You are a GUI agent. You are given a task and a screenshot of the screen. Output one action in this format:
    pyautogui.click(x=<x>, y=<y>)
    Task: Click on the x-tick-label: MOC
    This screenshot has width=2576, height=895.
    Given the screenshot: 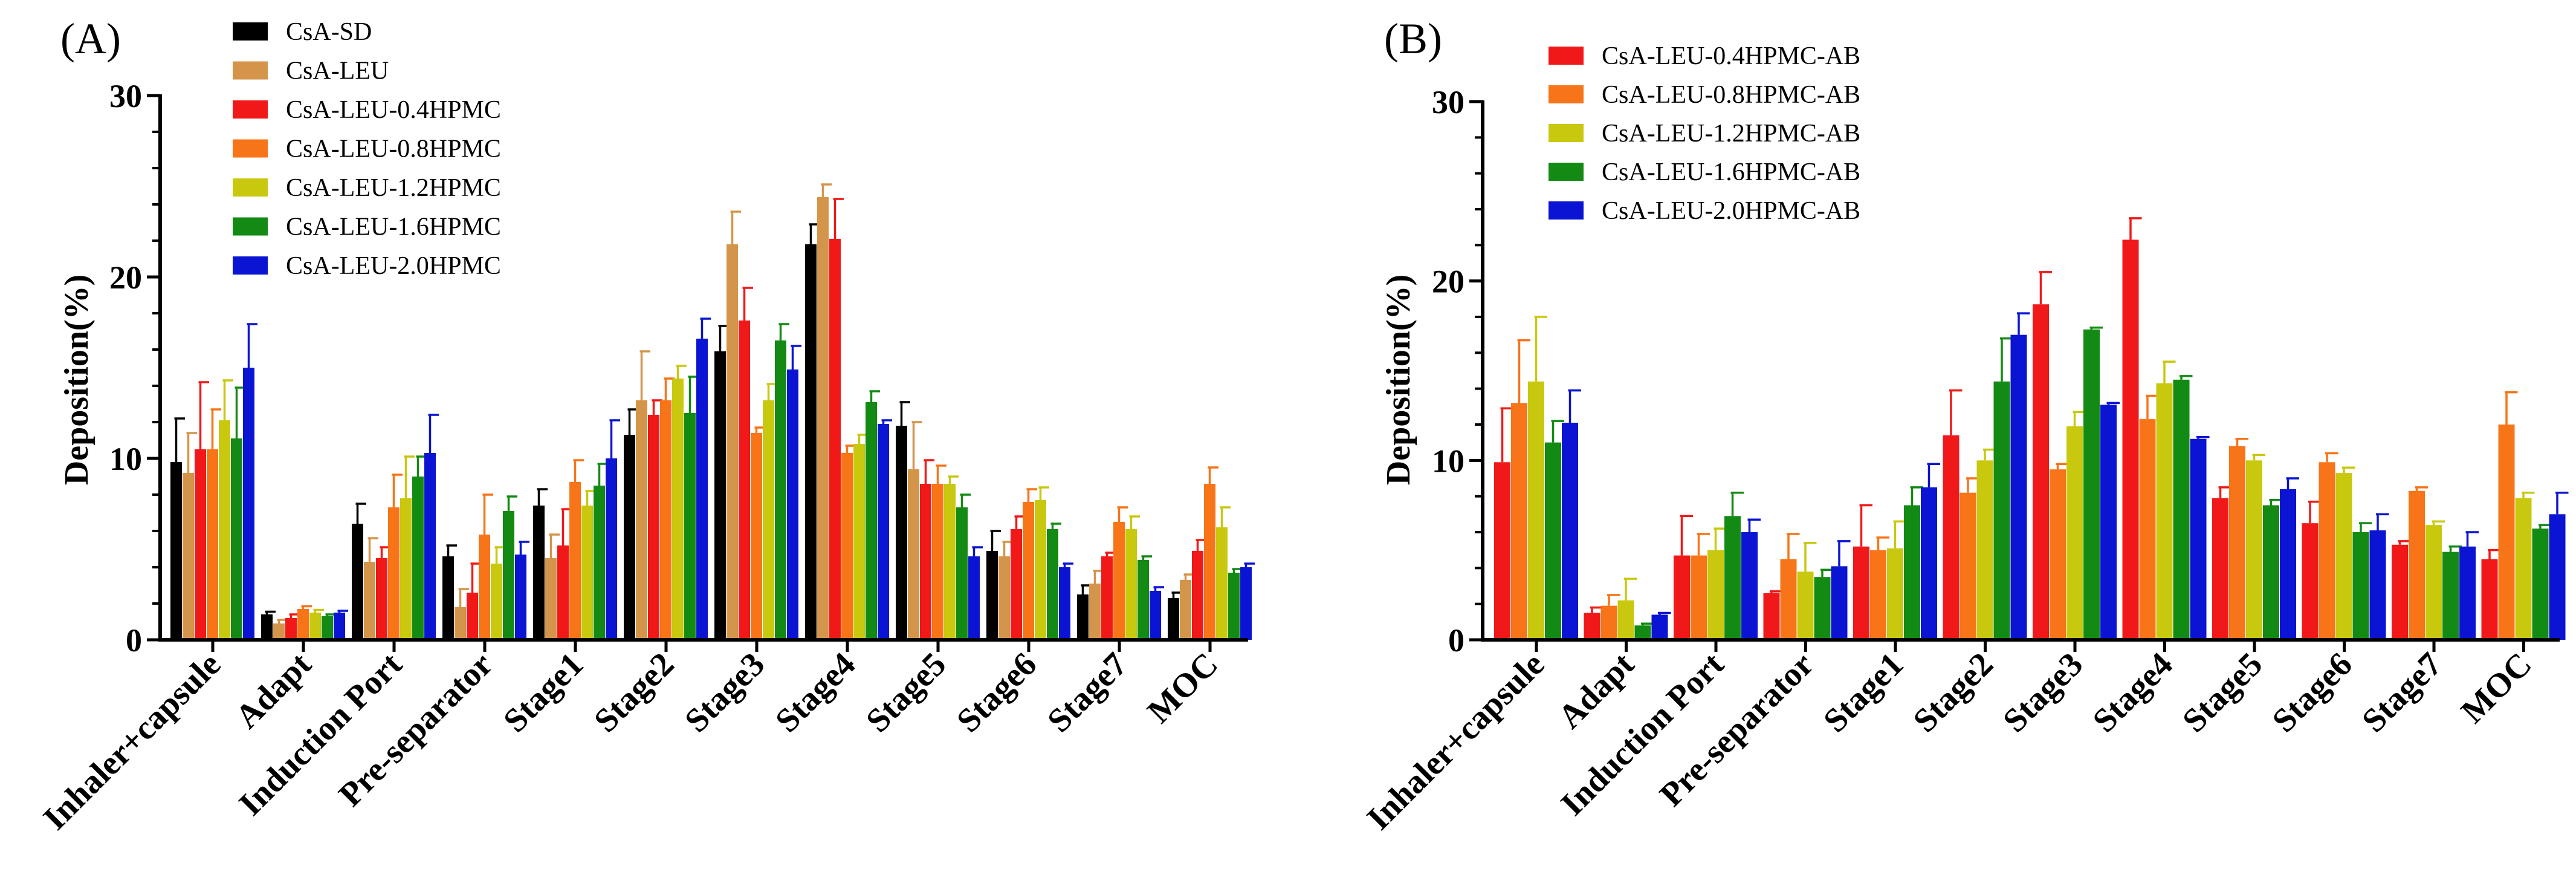 What is the action you would take?
    pyautogui.click(x=1183, y=688)
    